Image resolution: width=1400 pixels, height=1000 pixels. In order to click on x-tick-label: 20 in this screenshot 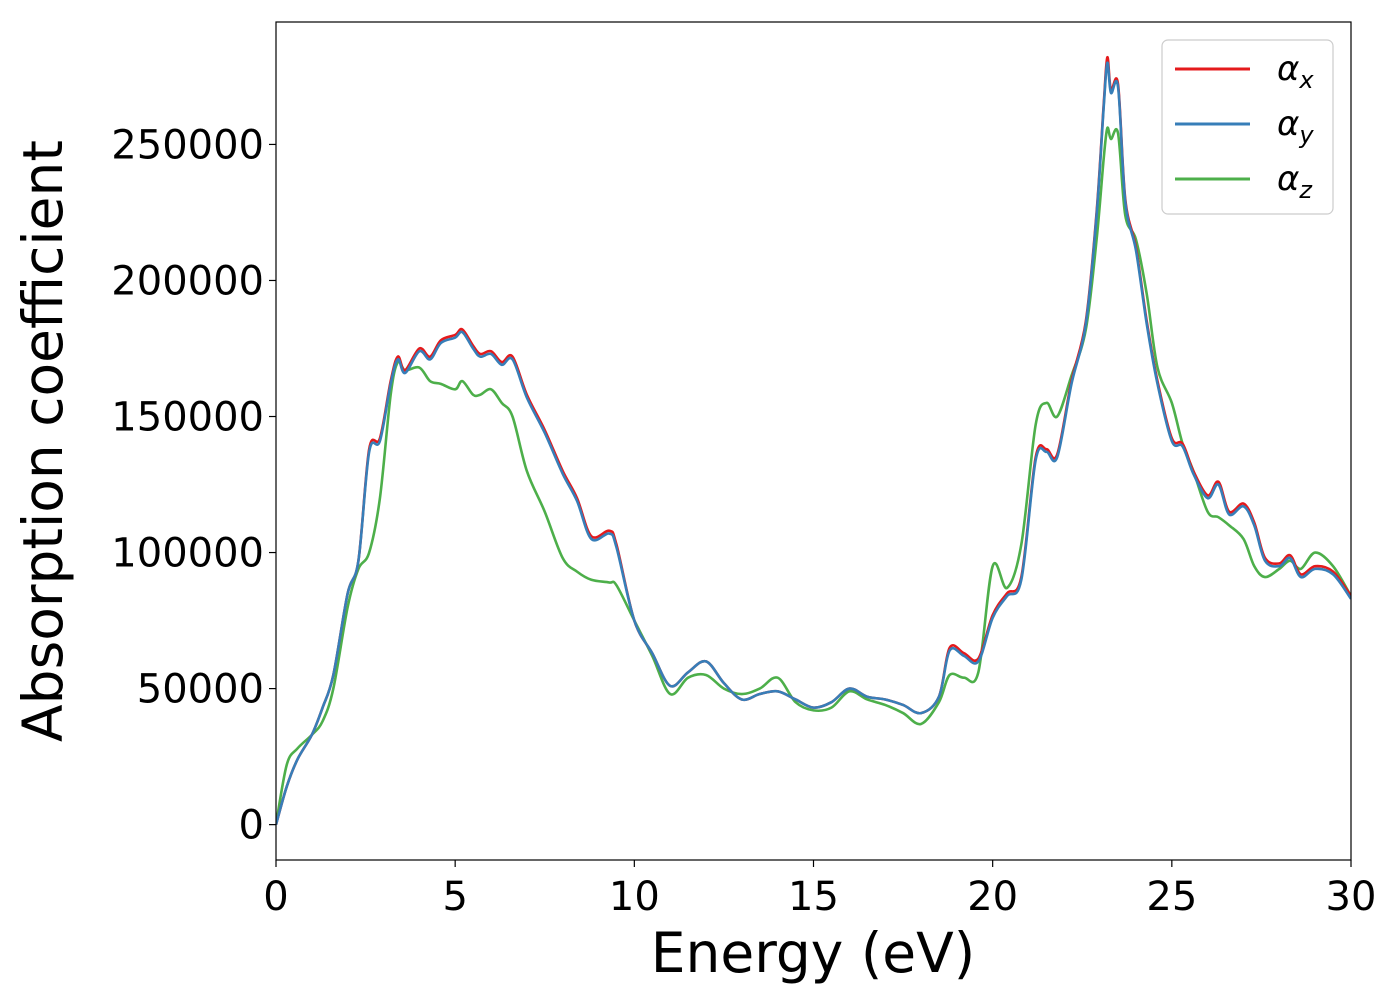, I will do `click(992, 897)`.